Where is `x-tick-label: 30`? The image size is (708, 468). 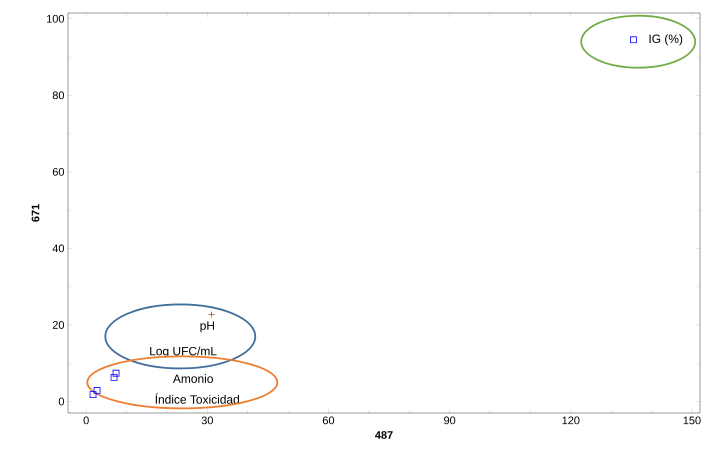 x-tick-label: 30 is located at coordinates (207, 420).